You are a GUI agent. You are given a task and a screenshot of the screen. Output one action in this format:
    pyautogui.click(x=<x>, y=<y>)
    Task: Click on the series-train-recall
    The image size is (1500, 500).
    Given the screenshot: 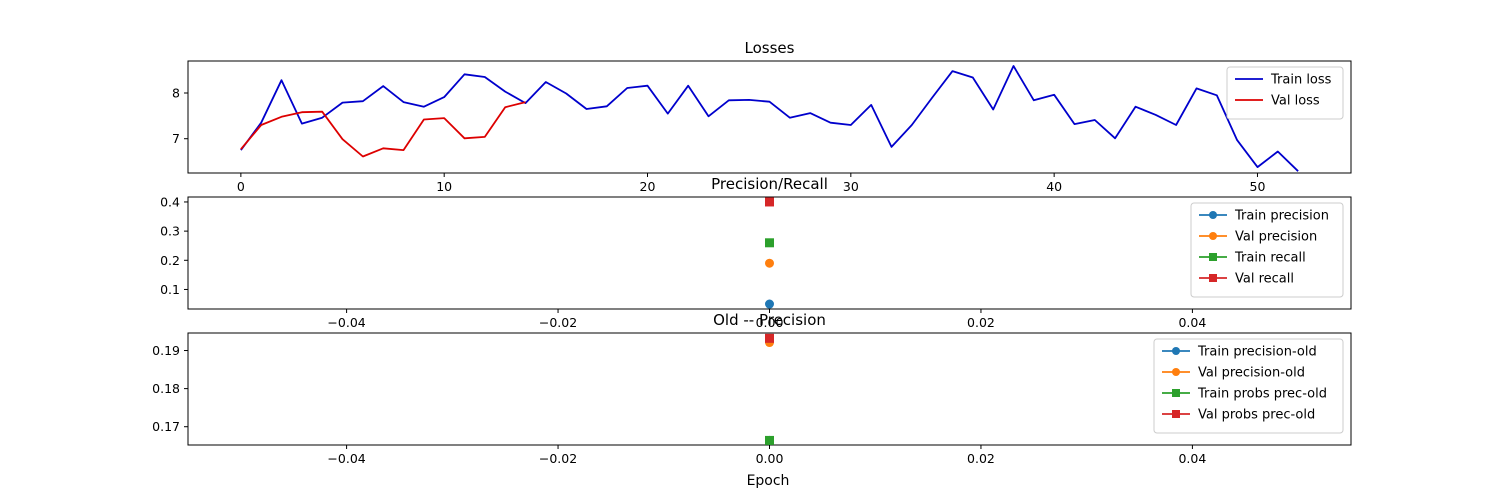 What is the action you would take?
    pyautogui.click(x=769, y=243)
    